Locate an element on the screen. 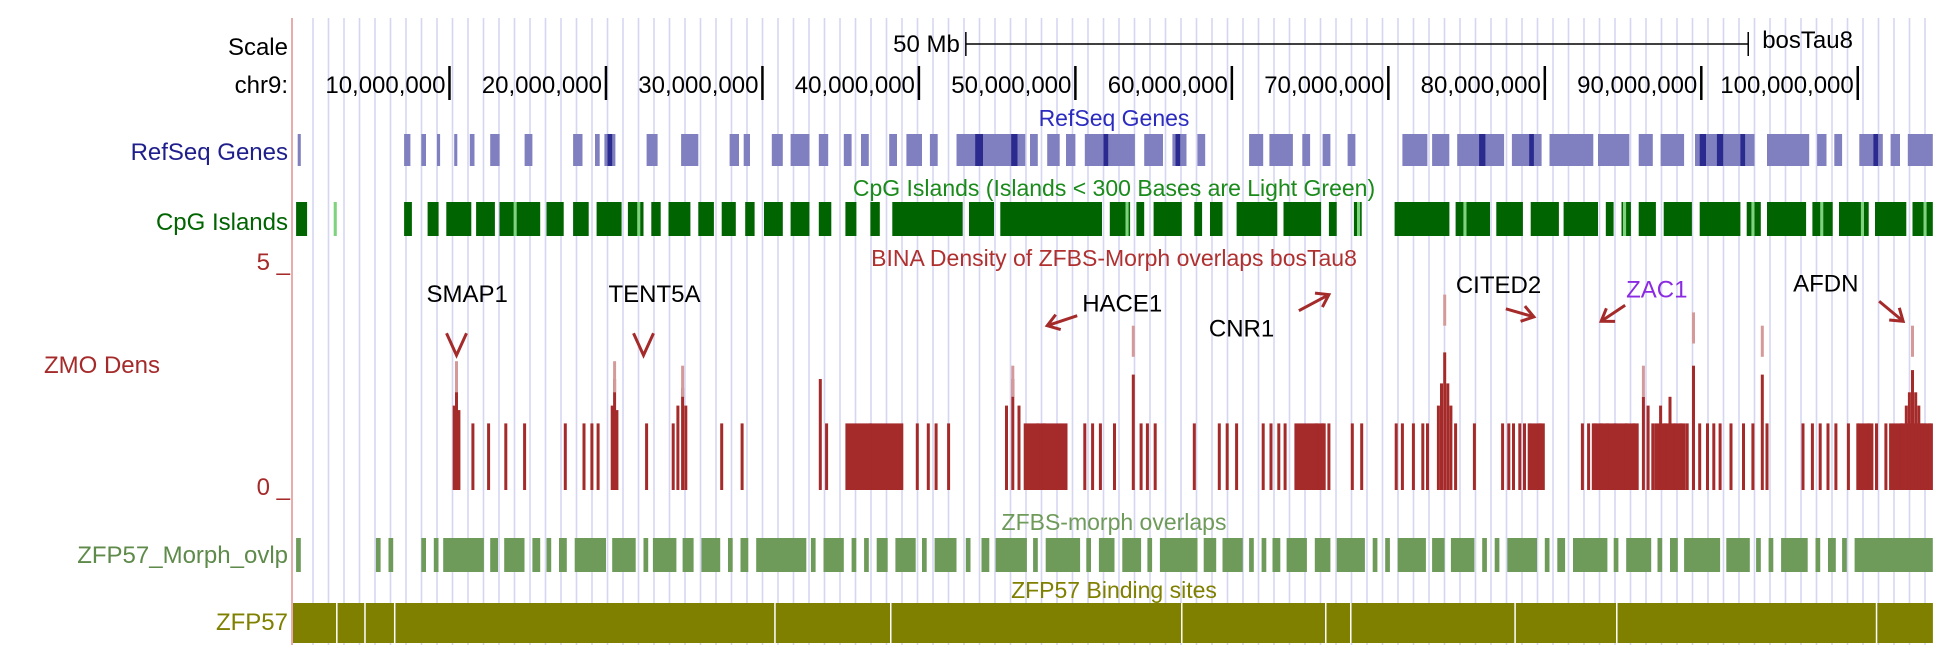  gene-label: TENT5A is located at coordinates (655, 294).